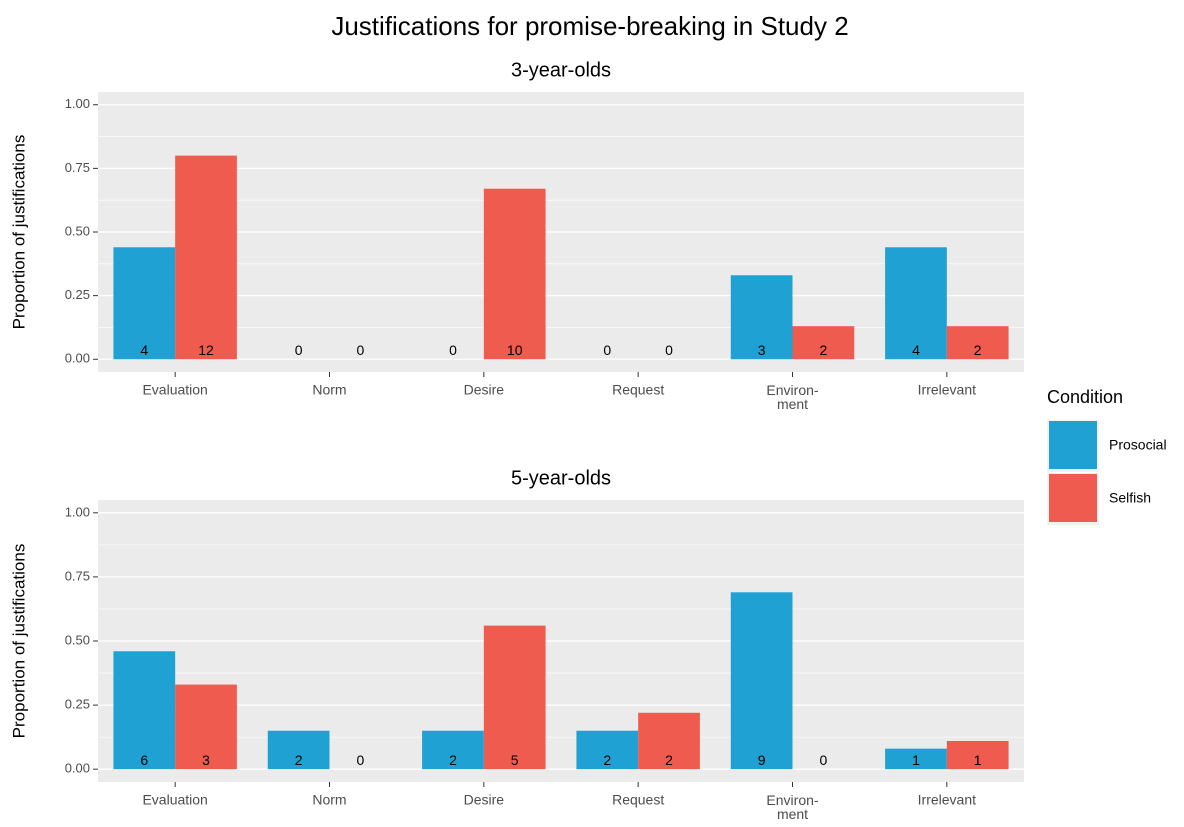 This screenshot has width=1184, height=827. I want to click on count-label: 12, so click(206, 350).